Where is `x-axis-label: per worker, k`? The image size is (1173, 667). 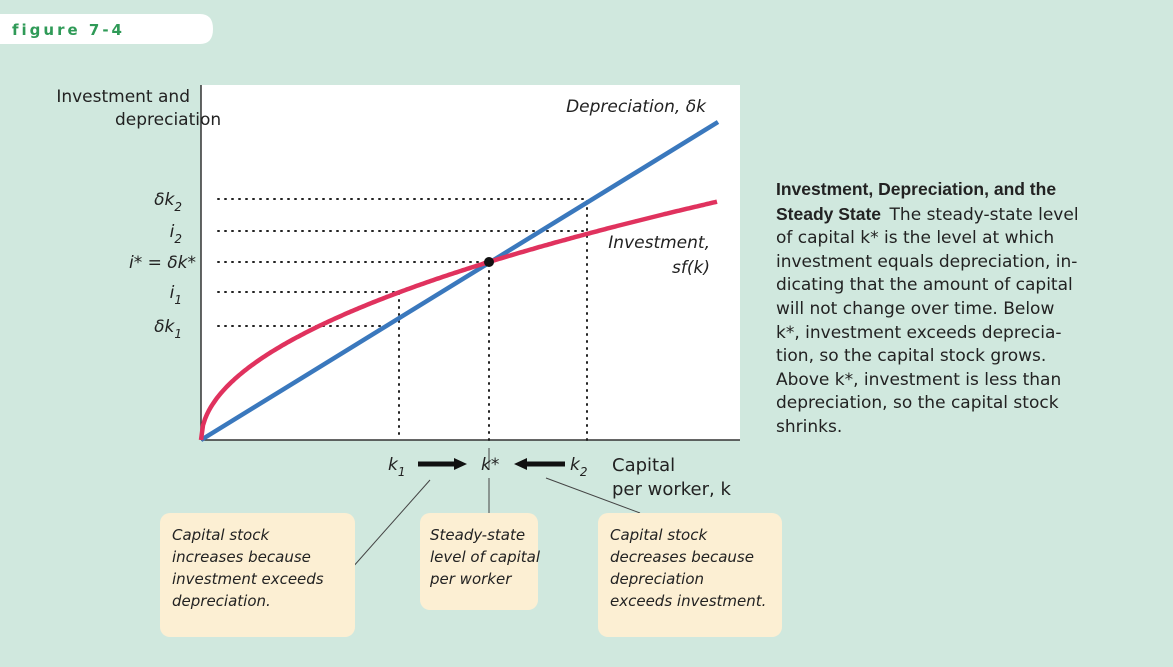 x-axis-label: per worker, k is located at coordinates (671, 489).